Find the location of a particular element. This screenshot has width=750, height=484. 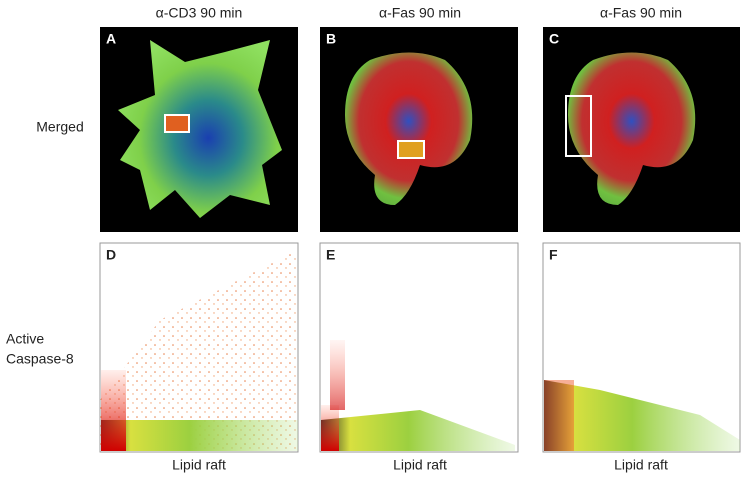

panel-letter: C is located at coordinates (554, 39).